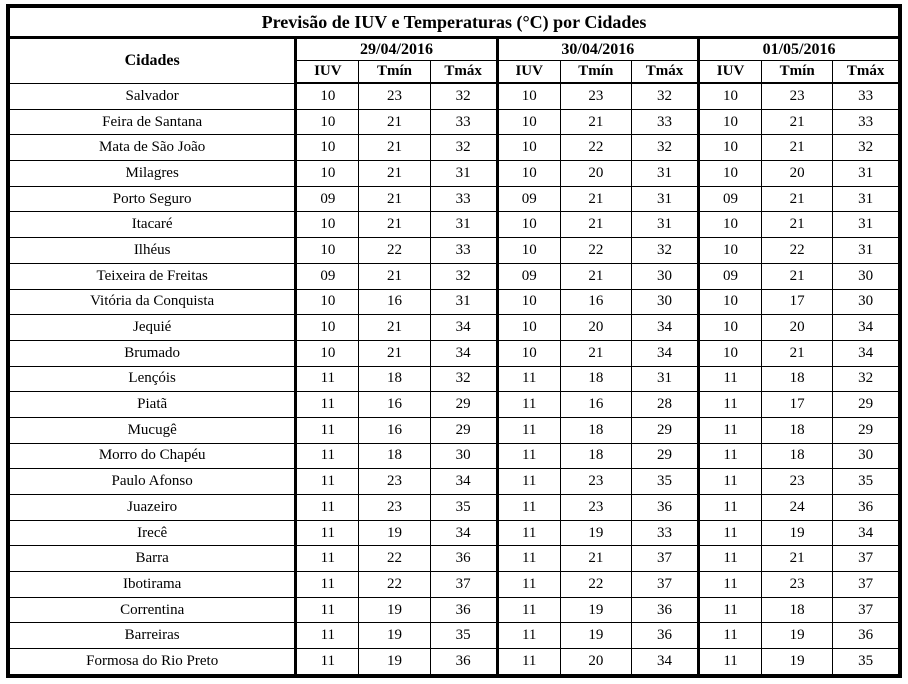 Image resolution: width=908 pixels, height=684 pixels. I want to click on table-row: Barra 11 22 36 11 21 37 11 21 37, so click(454, 559).